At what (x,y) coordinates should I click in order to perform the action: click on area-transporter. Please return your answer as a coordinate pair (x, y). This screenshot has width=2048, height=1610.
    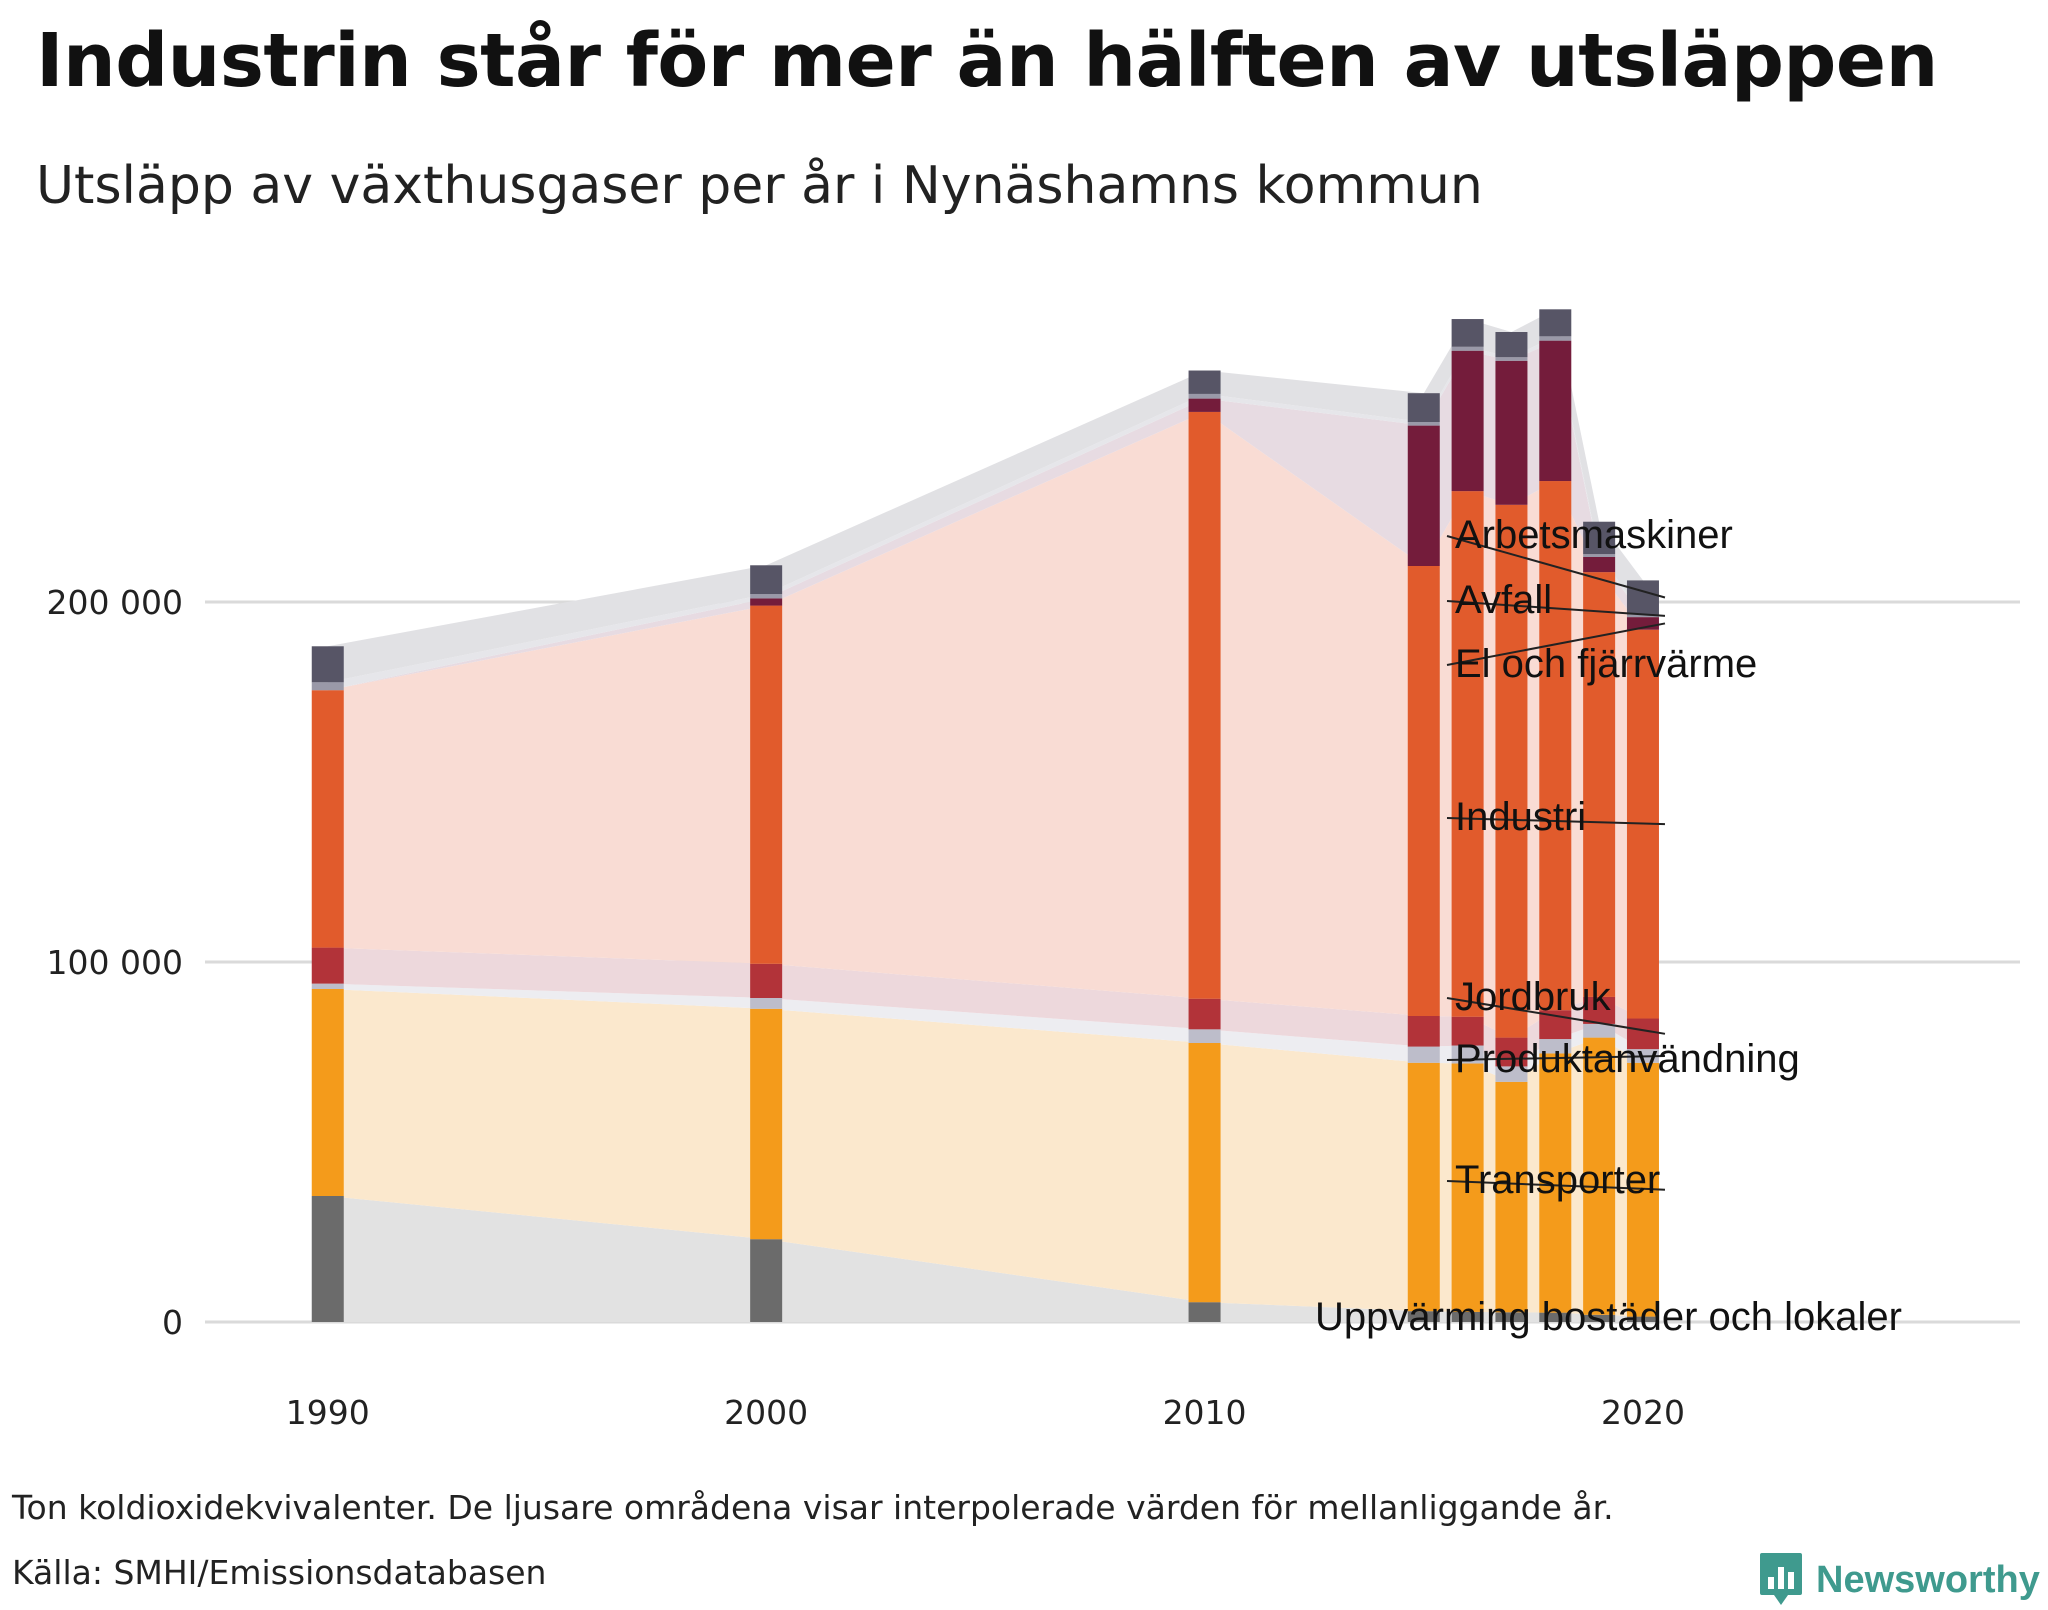
    Looking at the image, I should click on (985, 1153).